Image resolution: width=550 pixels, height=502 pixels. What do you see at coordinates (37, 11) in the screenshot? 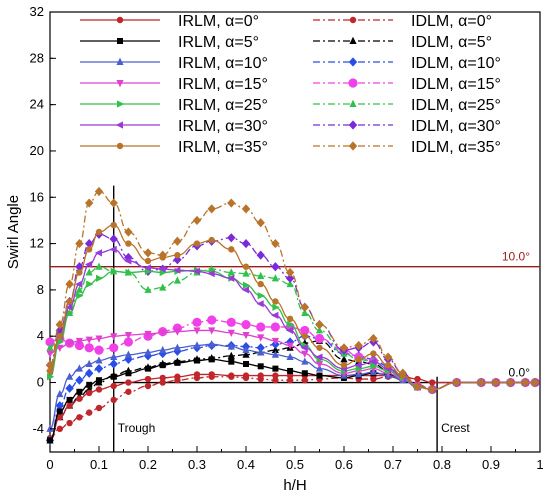
I see `y-tick-label: 32` at bounding box center [37, 11].